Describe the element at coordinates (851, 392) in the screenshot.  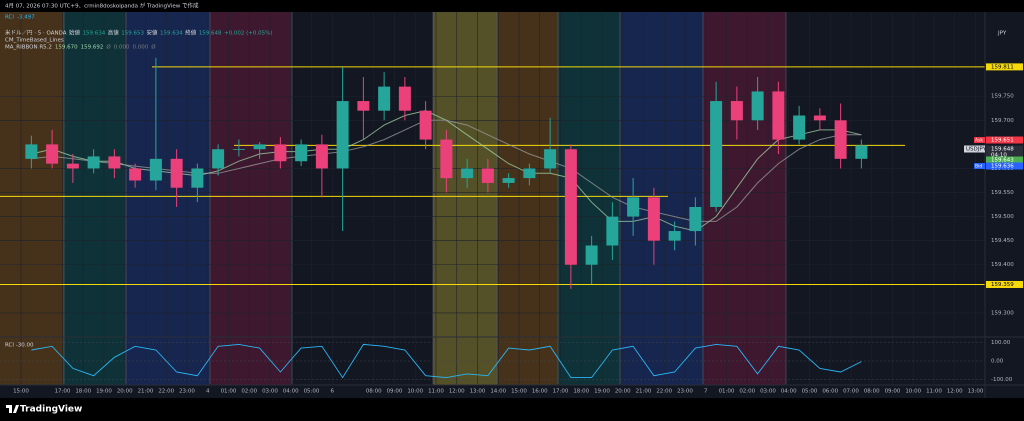
I see `x-tick-label: 07:00` at that location.